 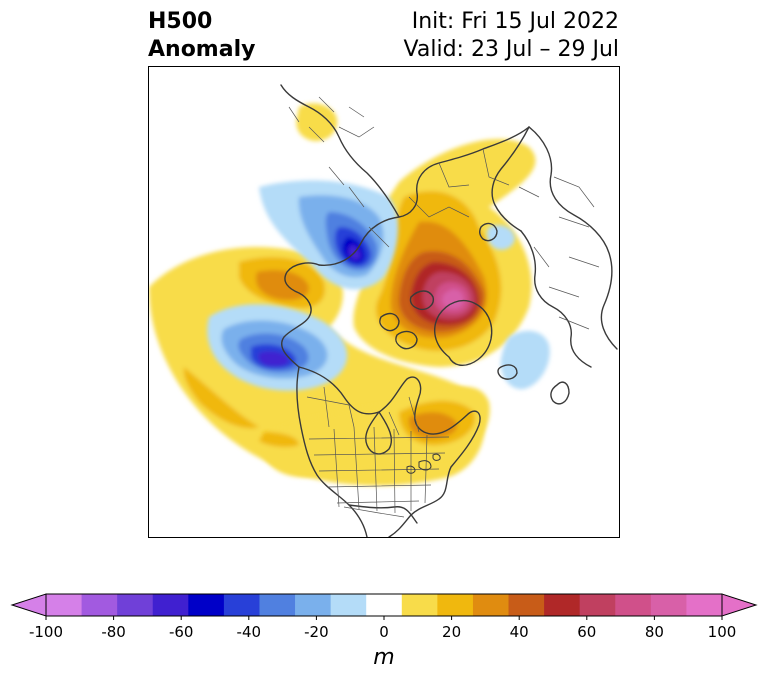 What do you see at coordinates (511, 49) in the screenshot?
I see `valid-period: Valid: 23 Jul – 29 Jul` at bounding box center [511, 49].